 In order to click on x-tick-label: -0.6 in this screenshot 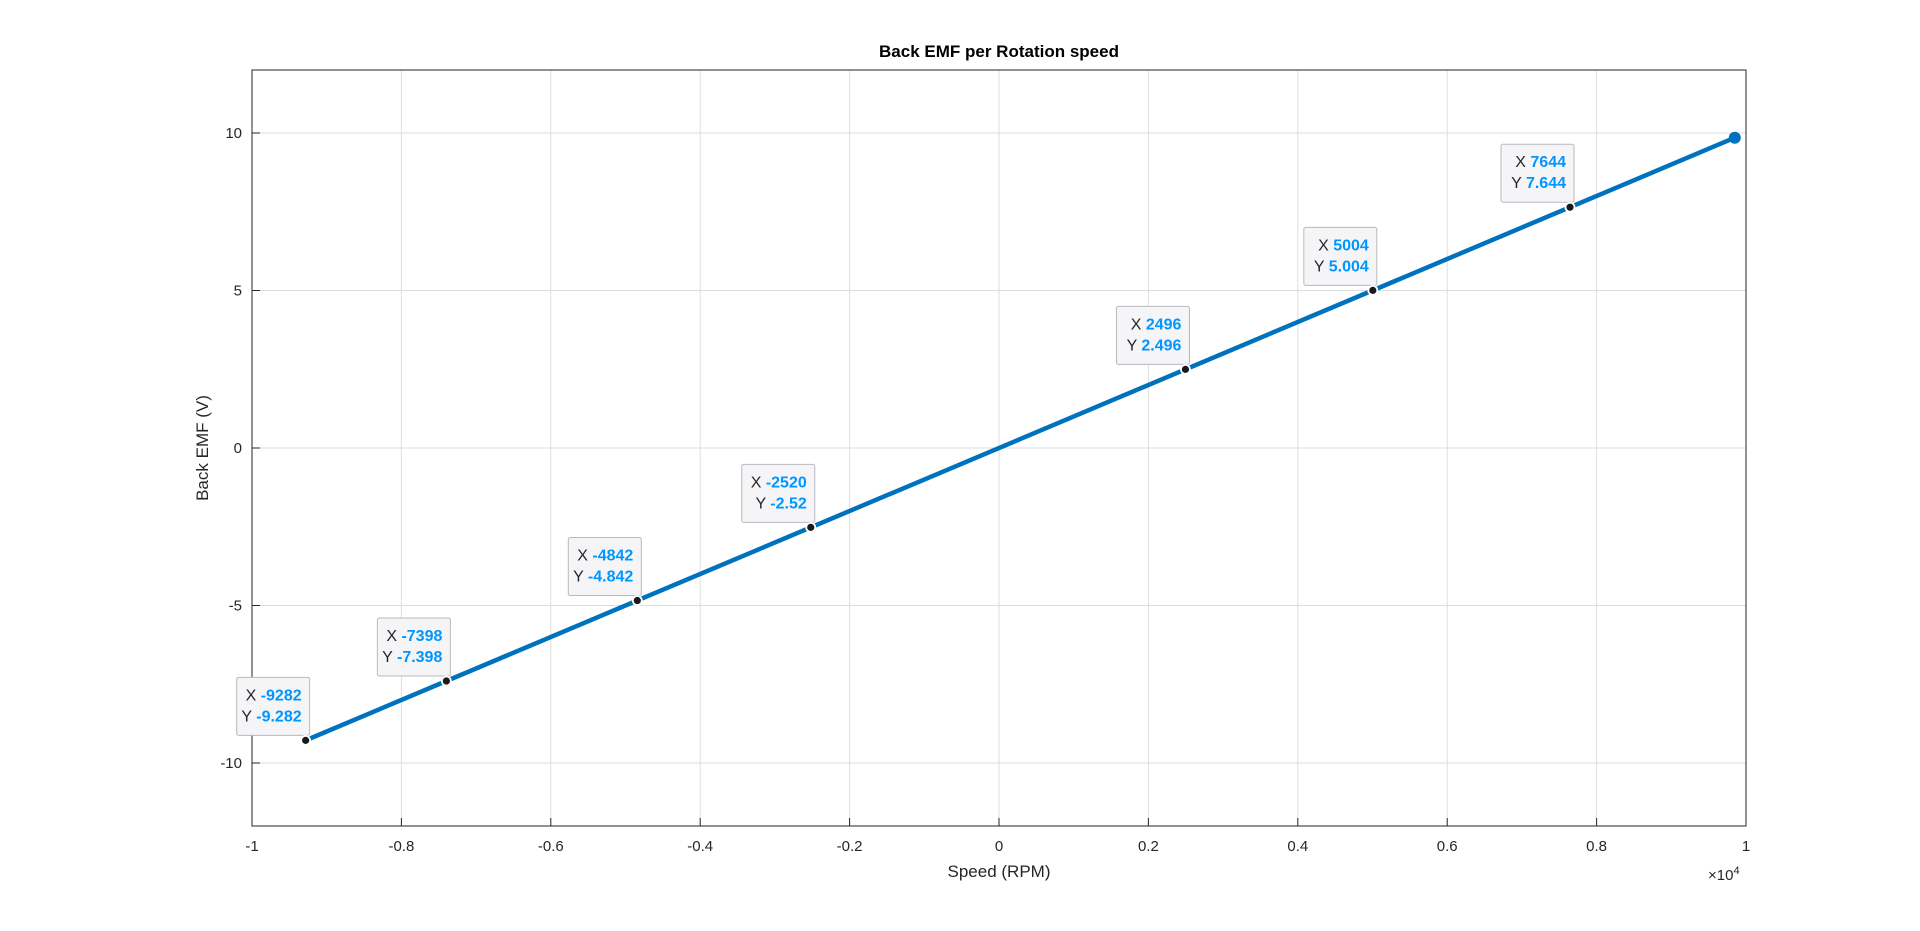, I will do `click(551, 846)`.